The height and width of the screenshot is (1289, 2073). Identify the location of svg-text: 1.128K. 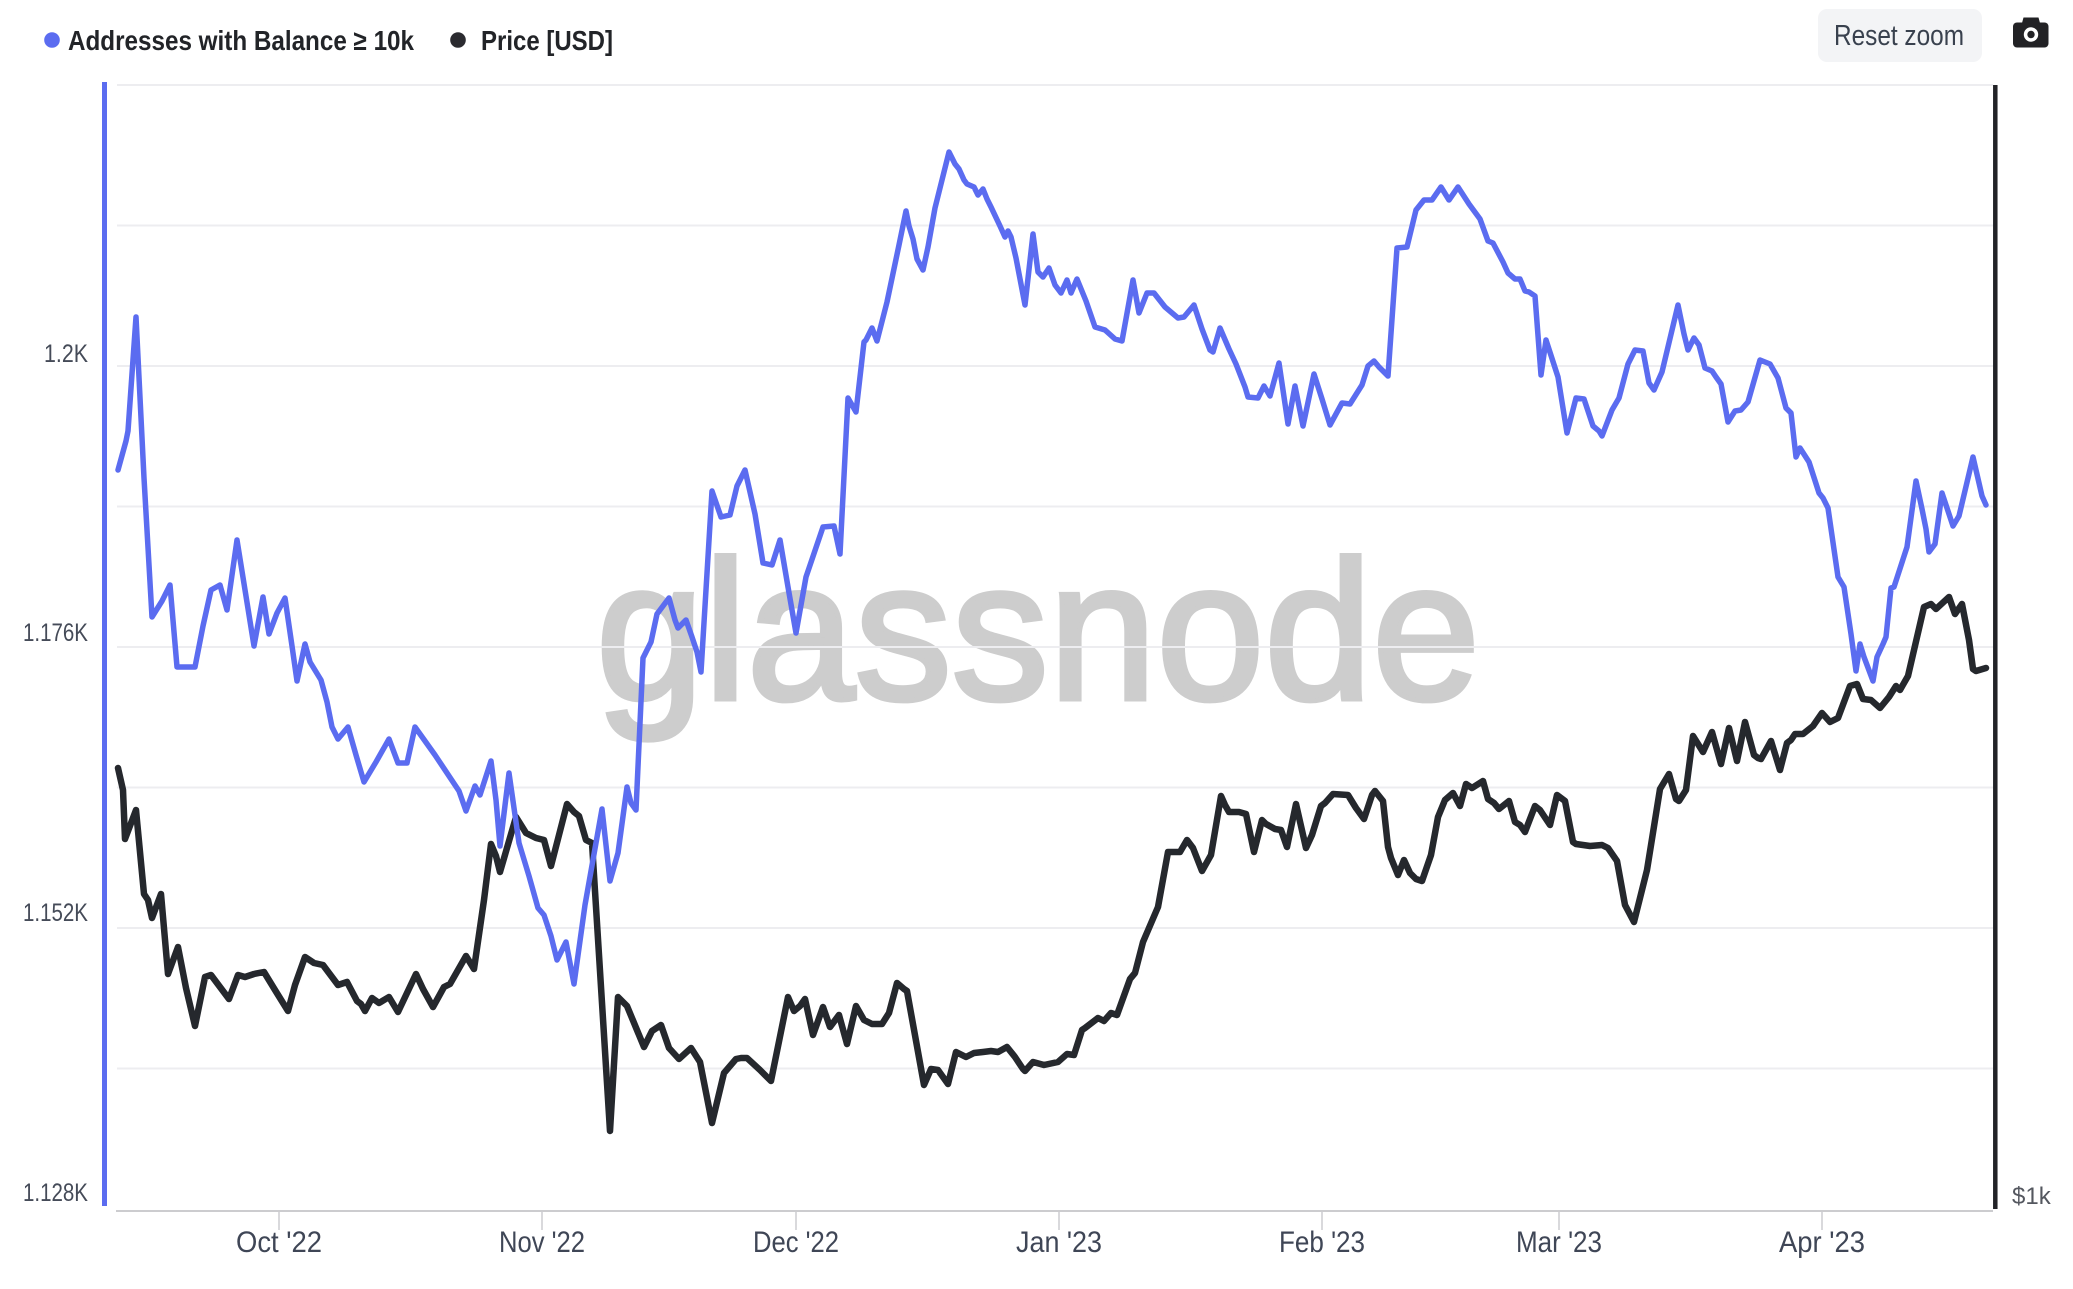
(55, 1193).